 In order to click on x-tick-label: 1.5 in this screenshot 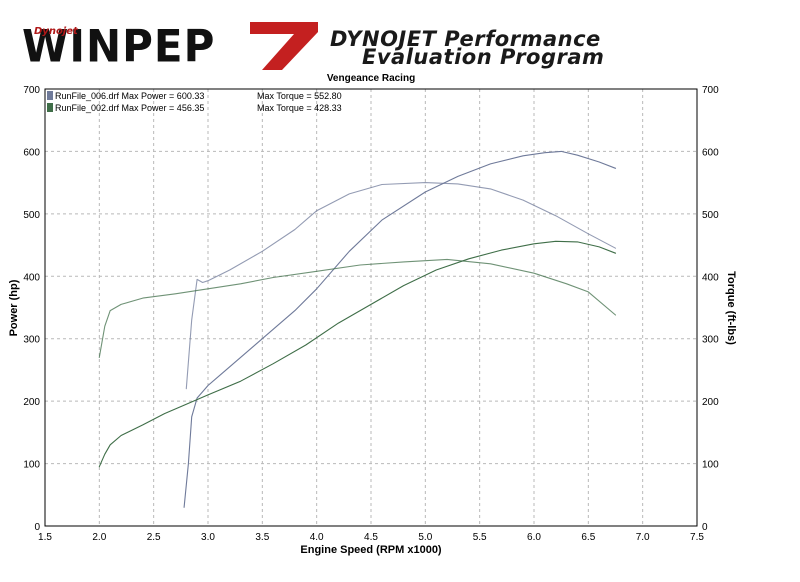, I will do `click(45, 537)`.